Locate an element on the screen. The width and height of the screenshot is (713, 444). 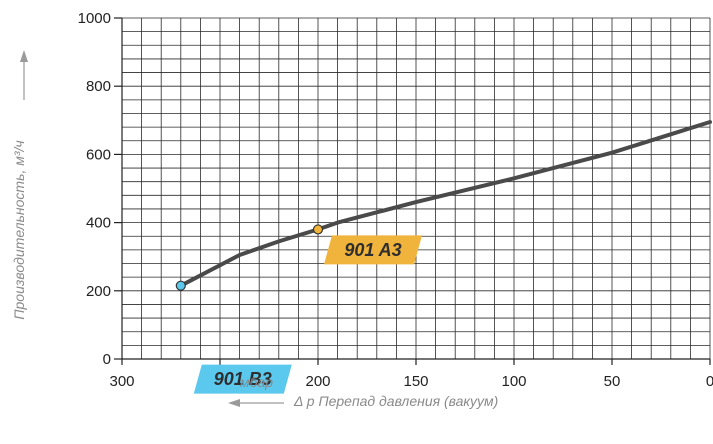
marker-tags: 901 B3 901 A3 is located at coordinates (307, 314).